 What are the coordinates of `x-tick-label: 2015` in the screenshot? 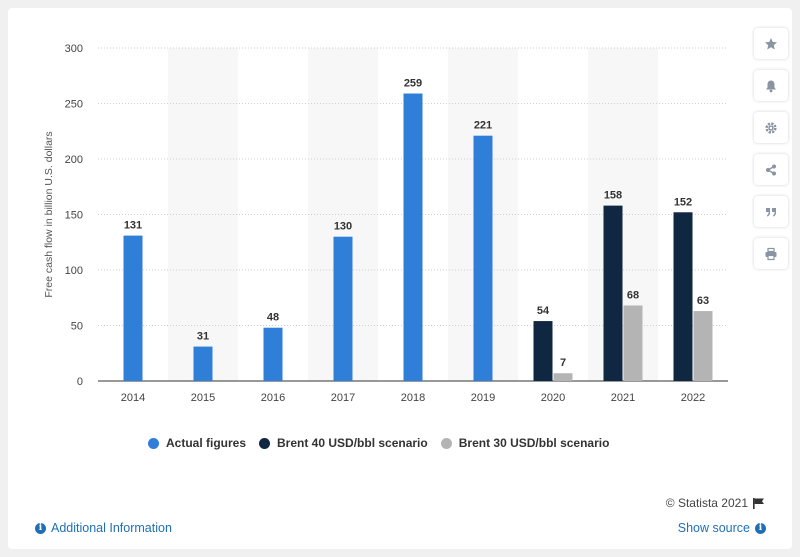 It's located at (203, 398).